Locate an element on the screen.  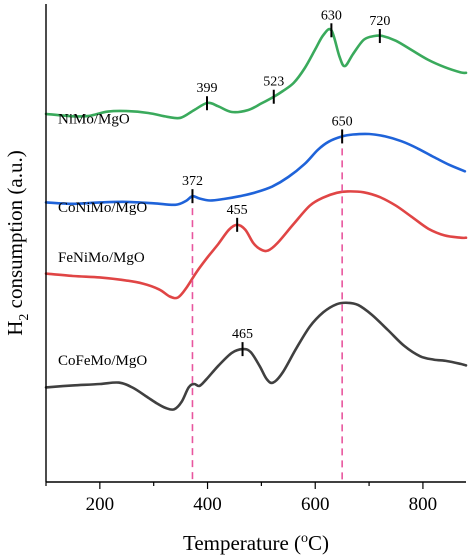
peak-label-1-1: 650 is located at coordinates (342, 121).